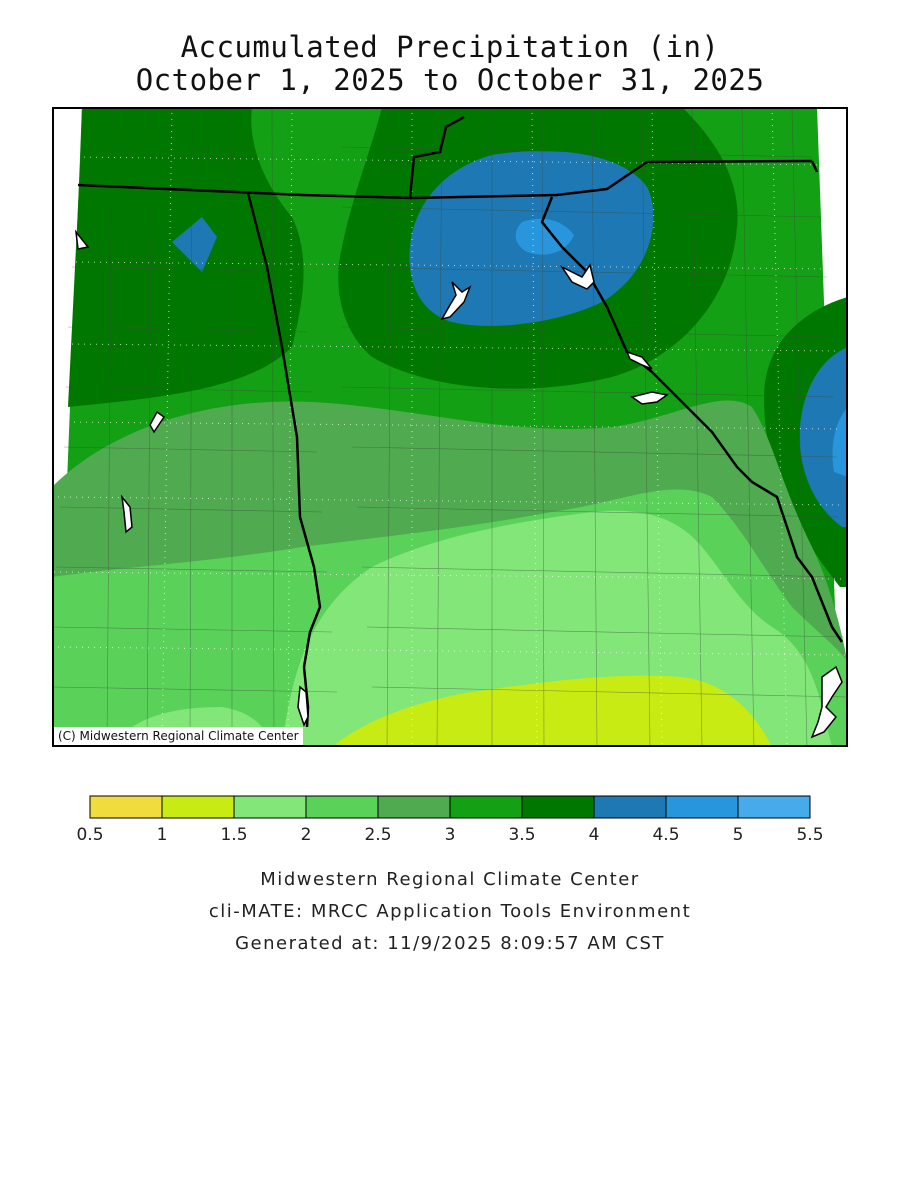 The image size is (900, 1200). Describe the element at coordinates (649, 398) in the screenshot. I see `lake-seminole` at that location.